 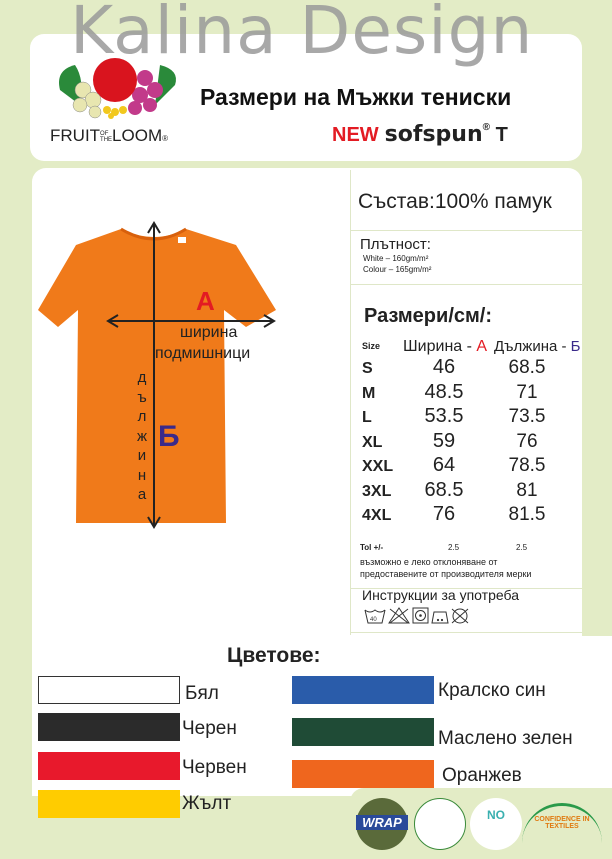 I want to click on care-icons: 40, so click(x=416, y=615).